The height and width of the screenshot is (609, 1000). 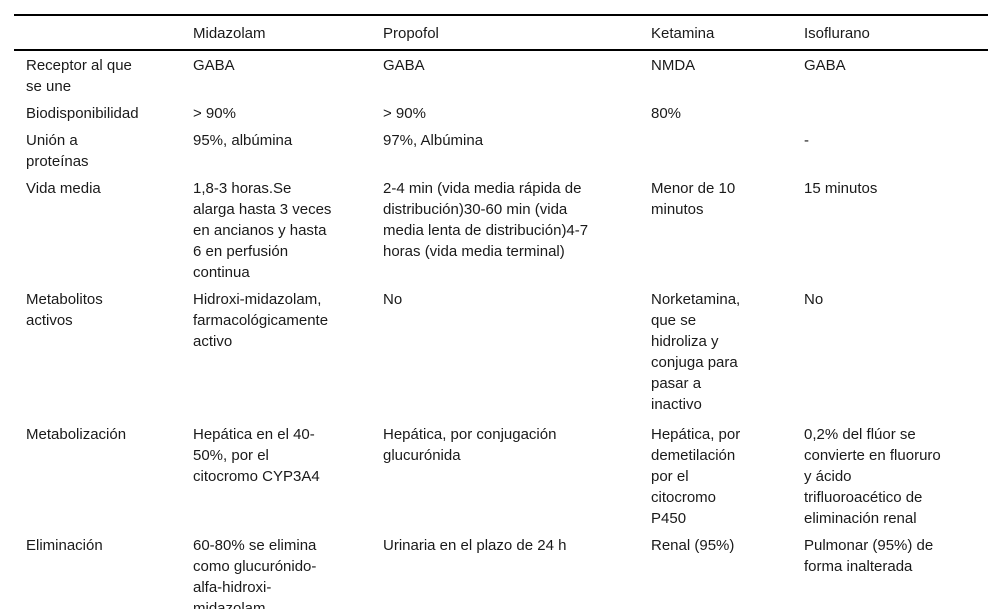 I want to click on row-header: Eliminación, so click(x=64, y=545).